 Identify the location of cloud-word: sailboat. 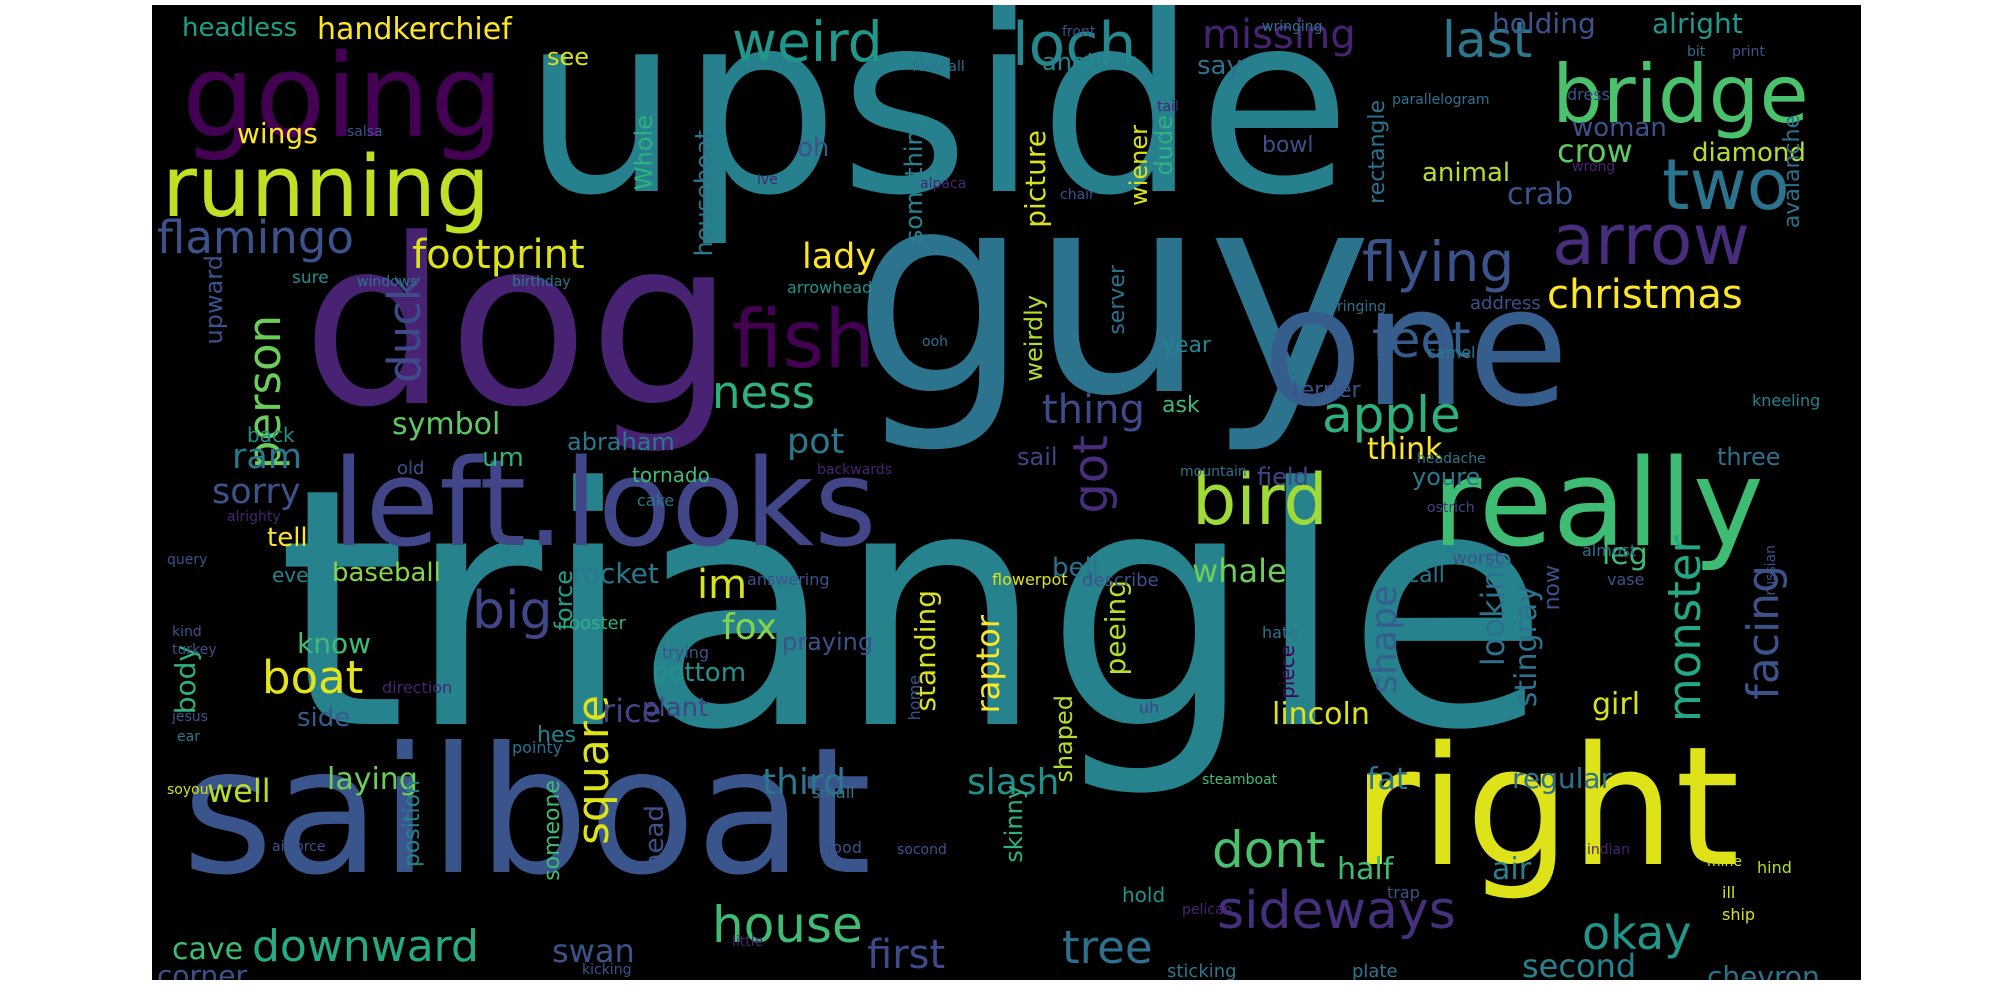
(527, 812).